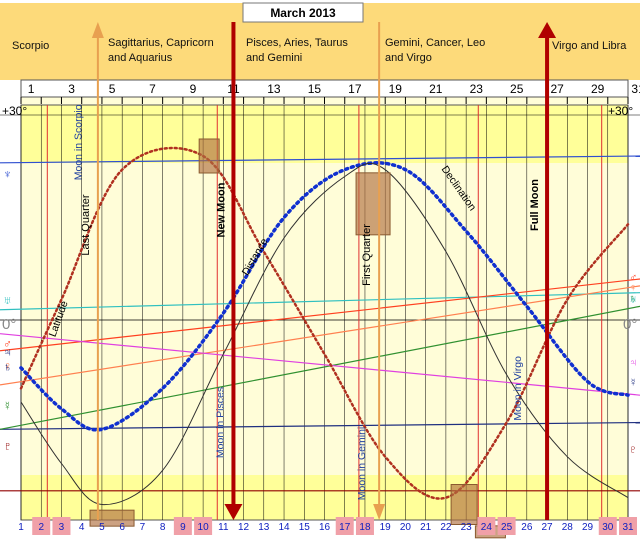 The width and height of the screenshot is (640, 541). I want to click on right-planet-symbol: ♅, so click(633, 300).